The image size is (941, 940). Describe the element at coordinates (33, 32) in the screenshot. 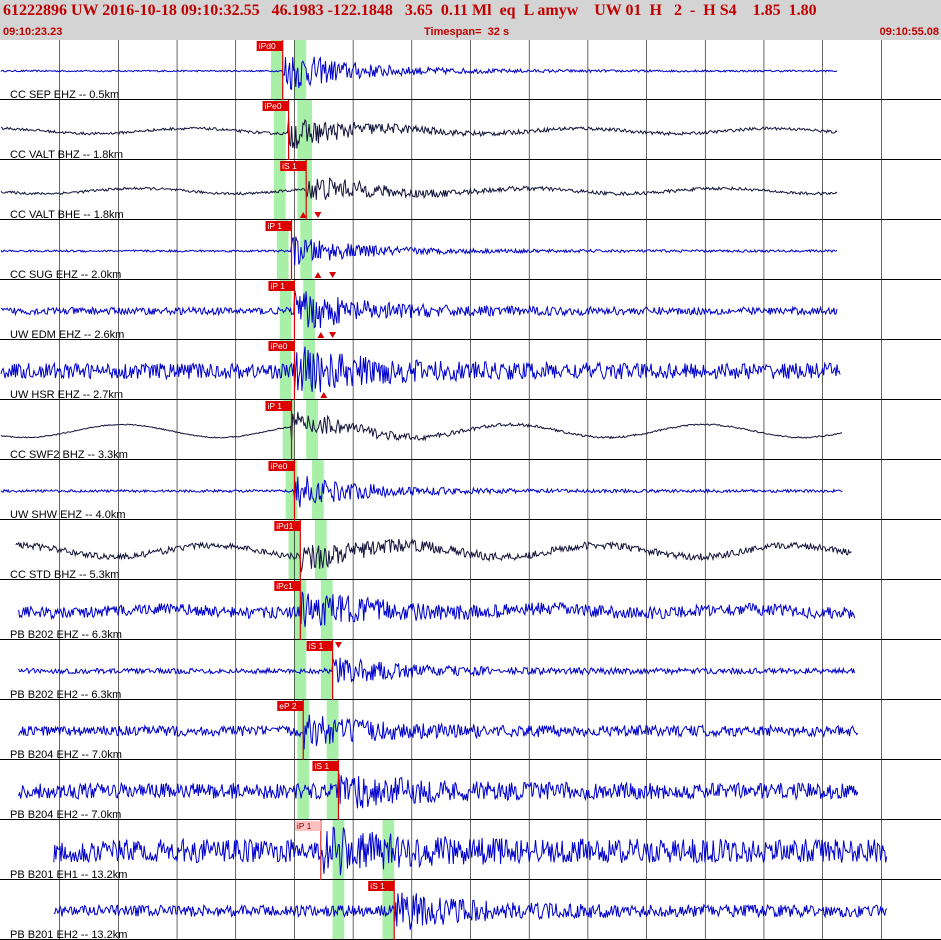

I see `start-time-label: 09:10:23.23` at that location.